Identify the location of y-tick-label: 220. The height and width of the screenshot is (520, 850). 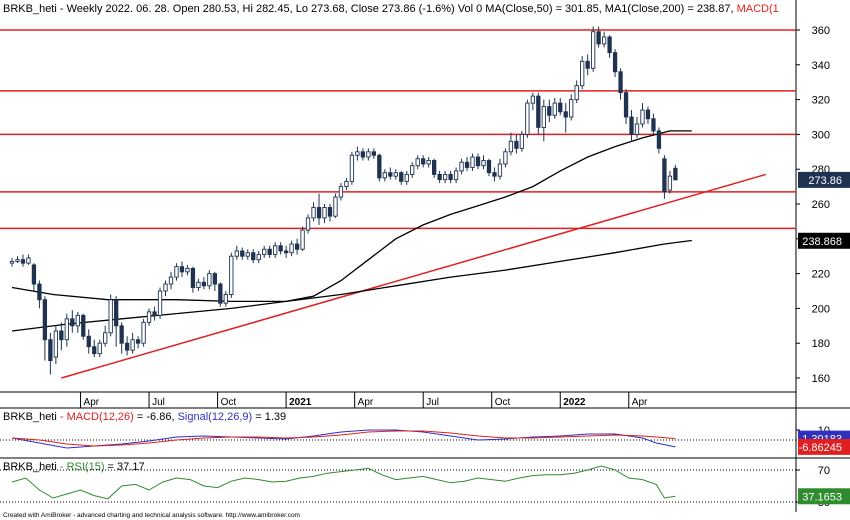
(821, 275).